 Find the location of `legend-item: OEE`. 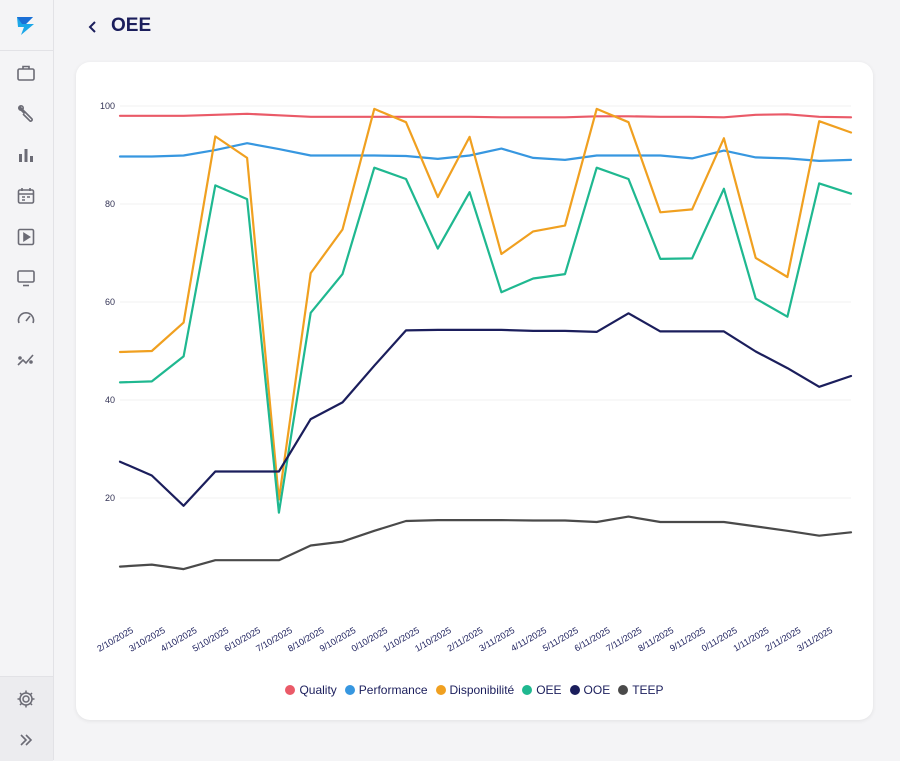

legend-item: OEE is located at coordinates (542, 690).